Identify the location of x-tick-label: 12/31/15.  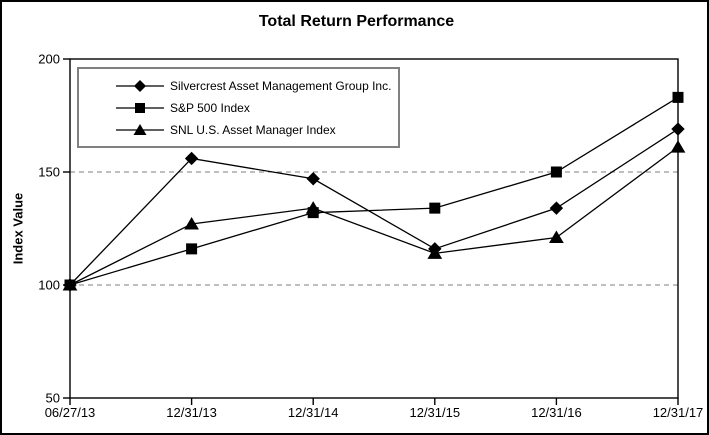
(434, 412).